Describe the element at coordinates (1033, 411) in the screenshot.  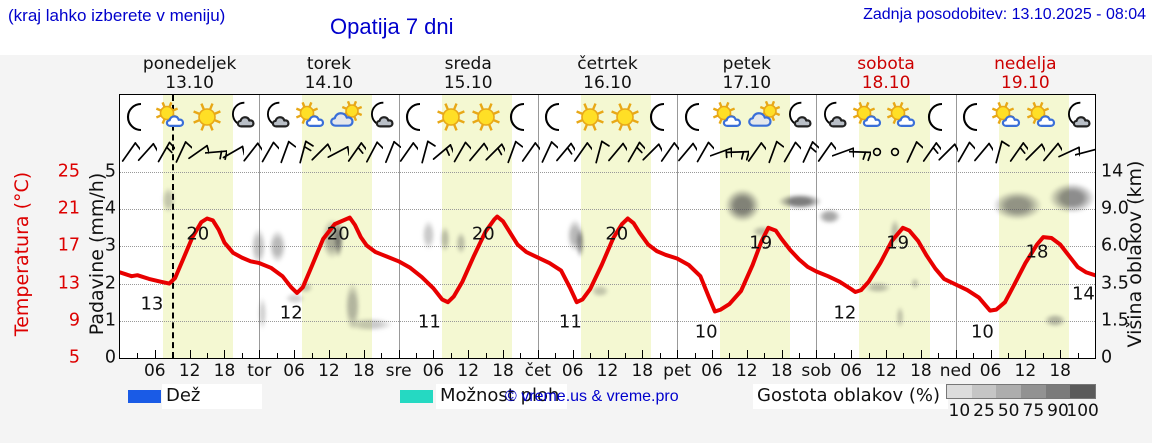
I see `density-tick-label: 75` at that location.